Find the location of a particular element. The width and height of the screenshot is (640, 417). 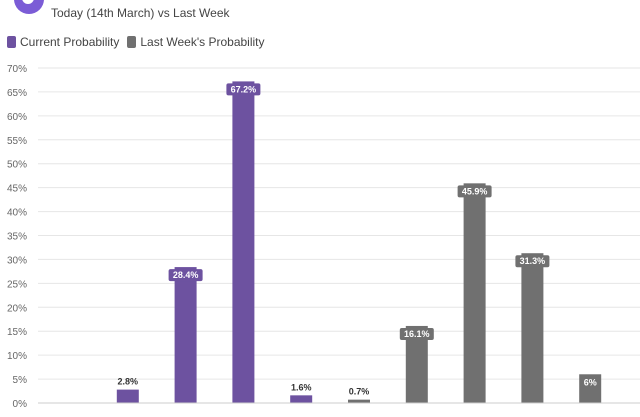

data-label: 31.3% is located at coordinates (533, 261).